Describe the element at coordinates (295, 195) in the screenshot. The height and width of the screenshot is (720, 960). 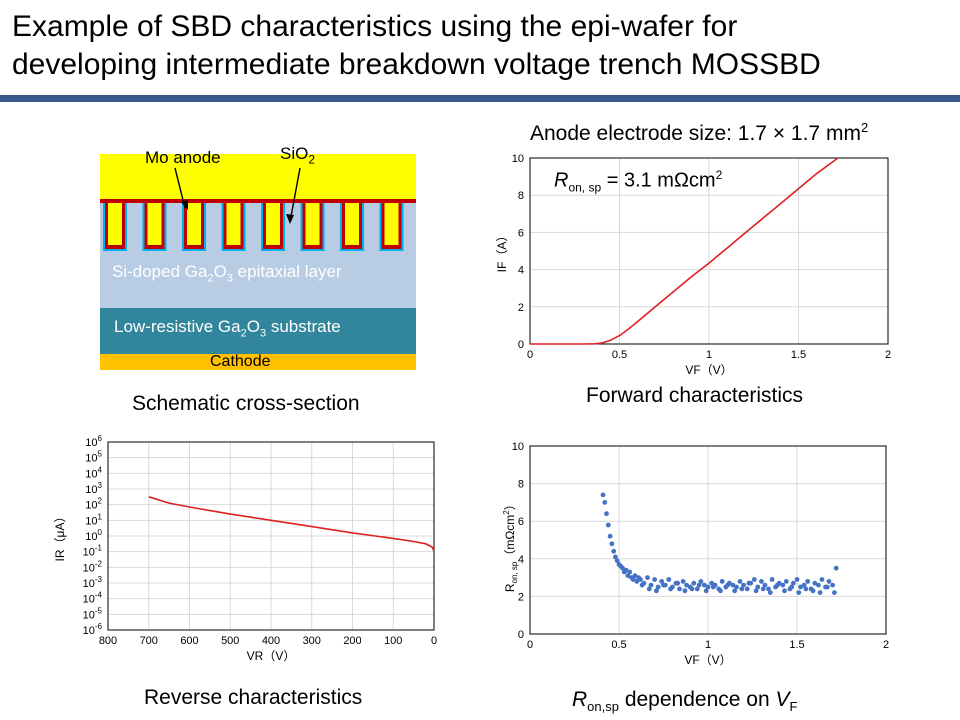
I see `sio2-pointer` at that location.